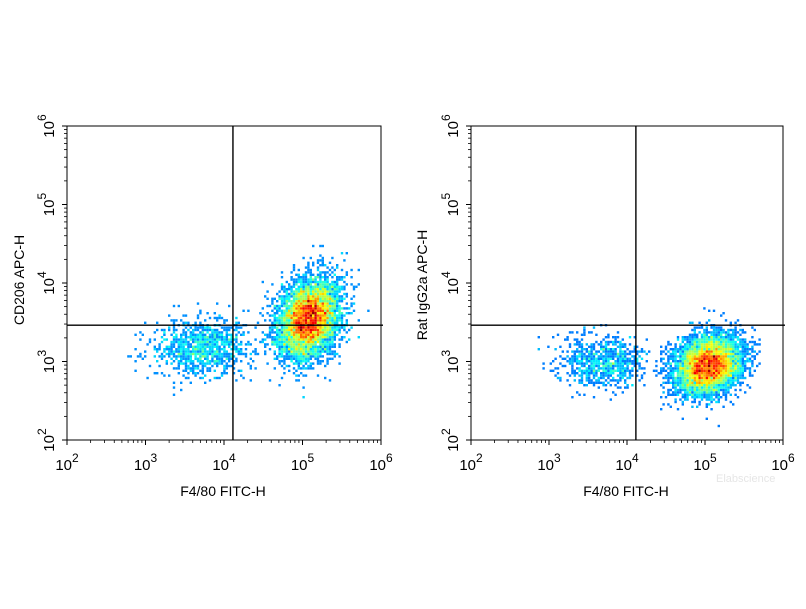 The width and height of the screenshot is (806, 609). I want to click on x-tick-label: 10⁴, so click(224, 462).